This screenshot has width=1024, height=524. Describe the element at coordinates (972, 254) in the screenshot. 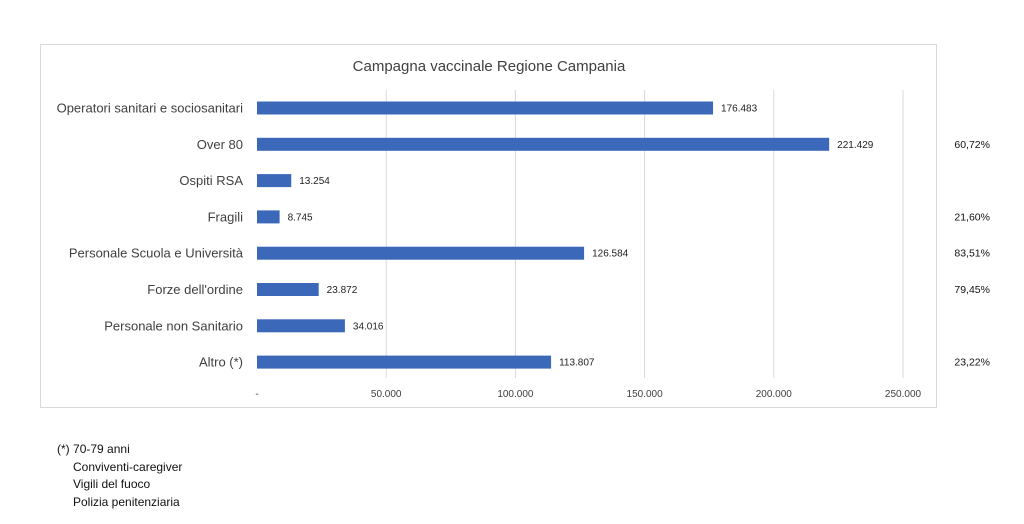

I see `percentage-label: 83,51%` at that location.